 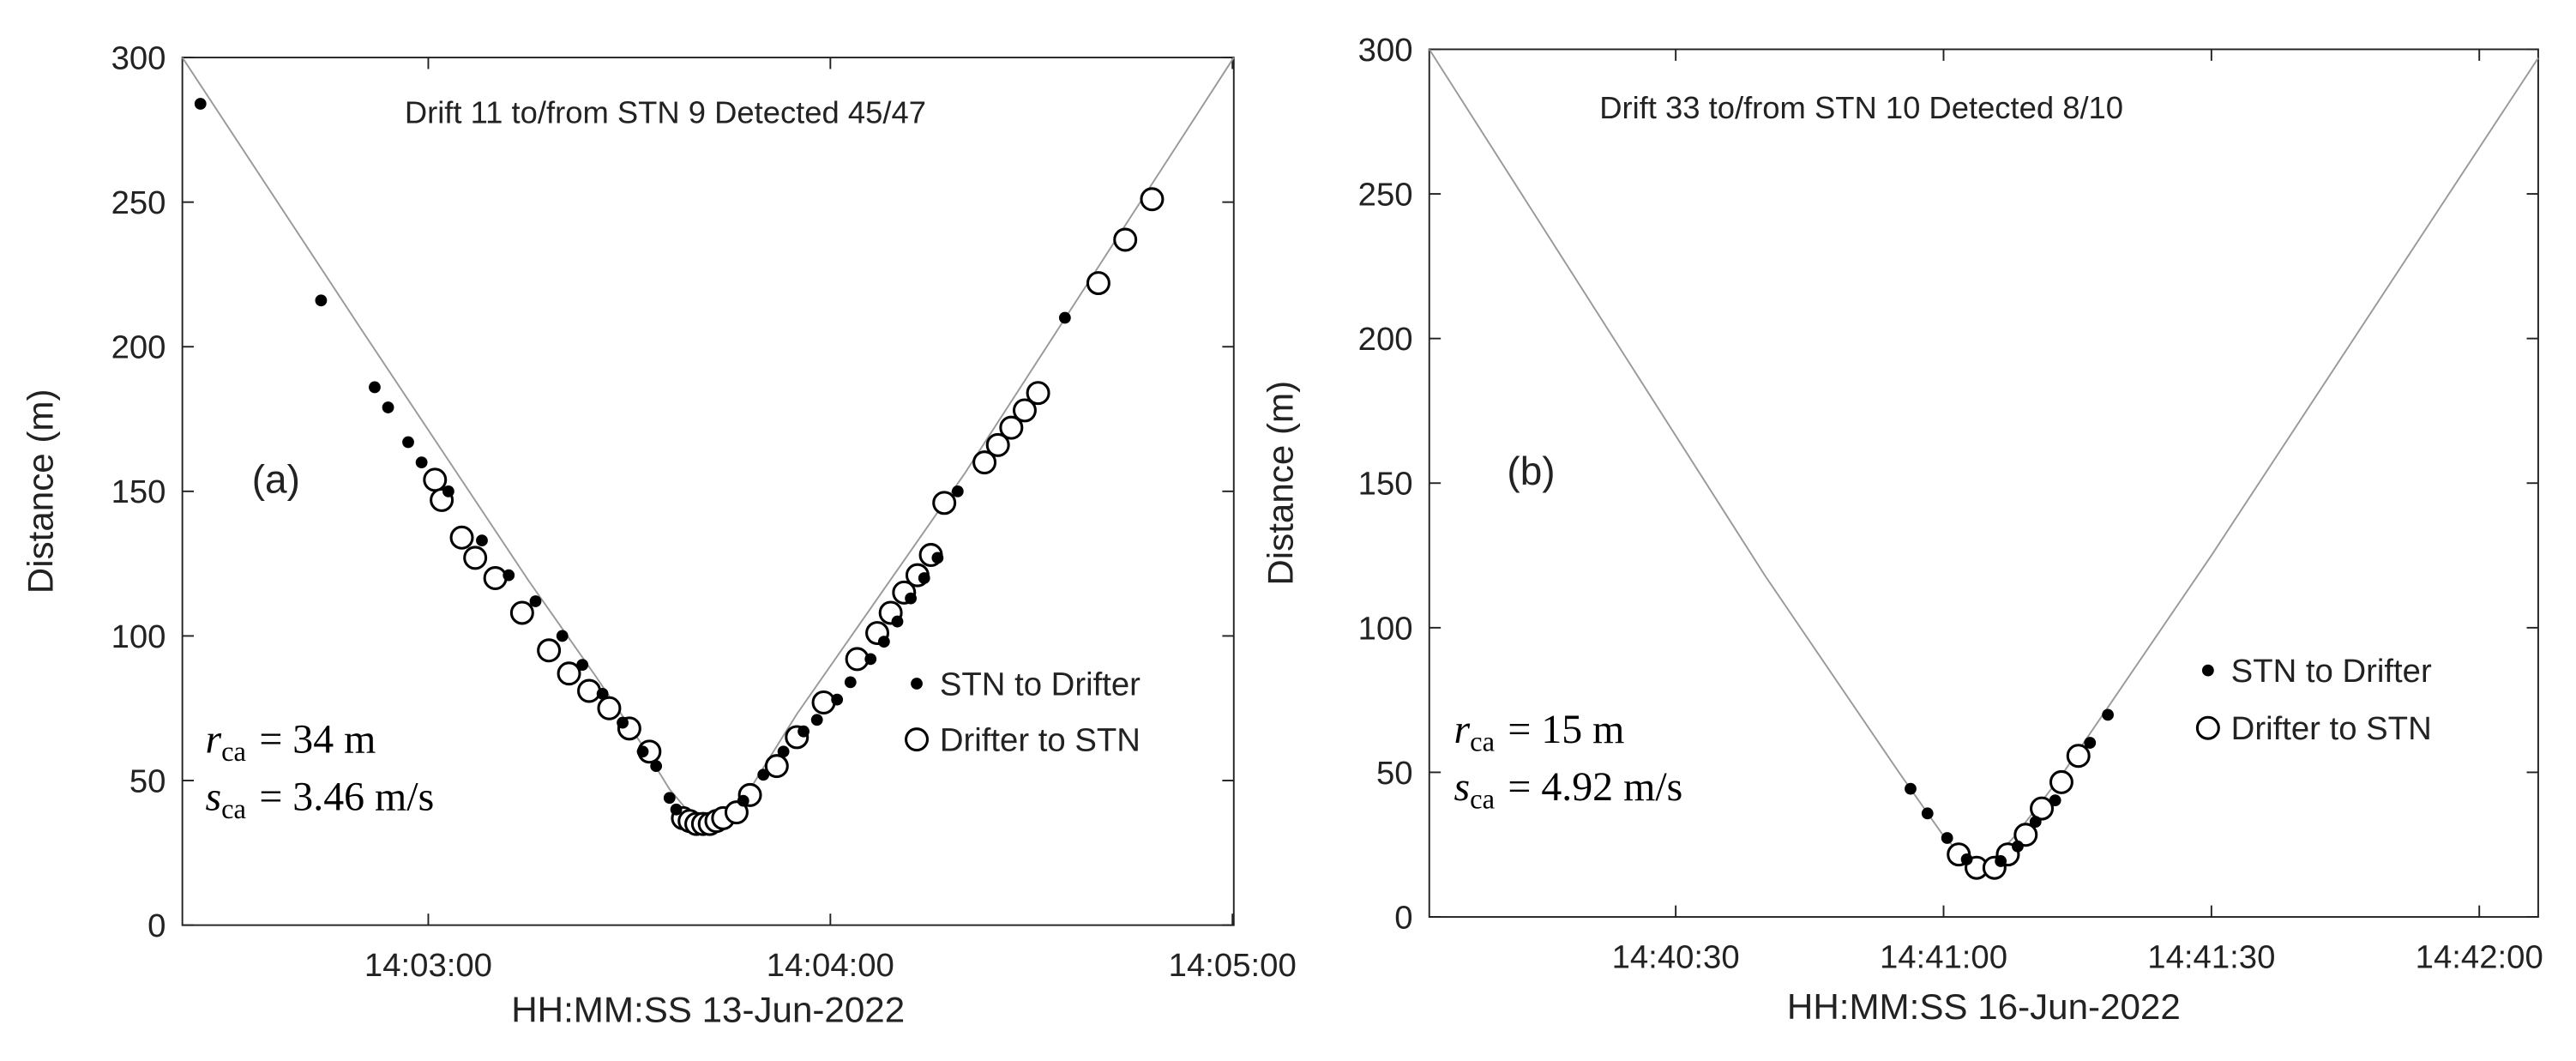 I want to click on panel-label: (a), so click(x=276, y=480).